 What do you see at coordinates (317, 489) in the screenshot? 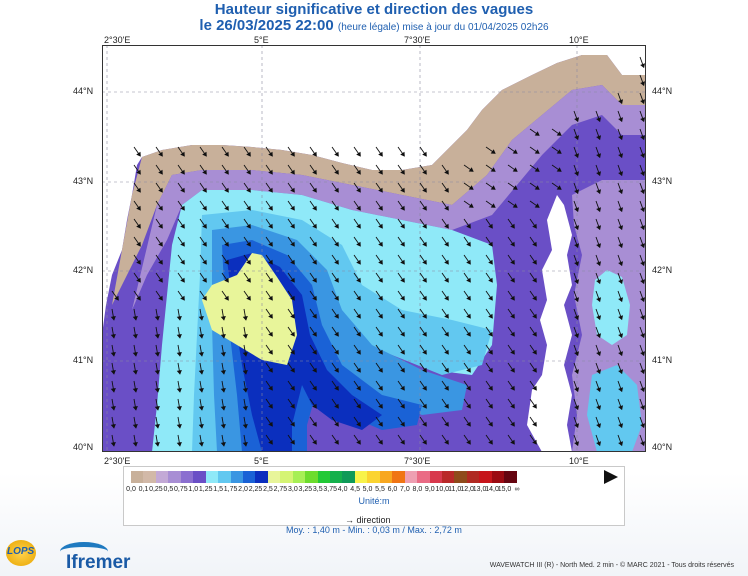
I see `colorbar-tick-label: 3,5` at bounding box center [317, 489].